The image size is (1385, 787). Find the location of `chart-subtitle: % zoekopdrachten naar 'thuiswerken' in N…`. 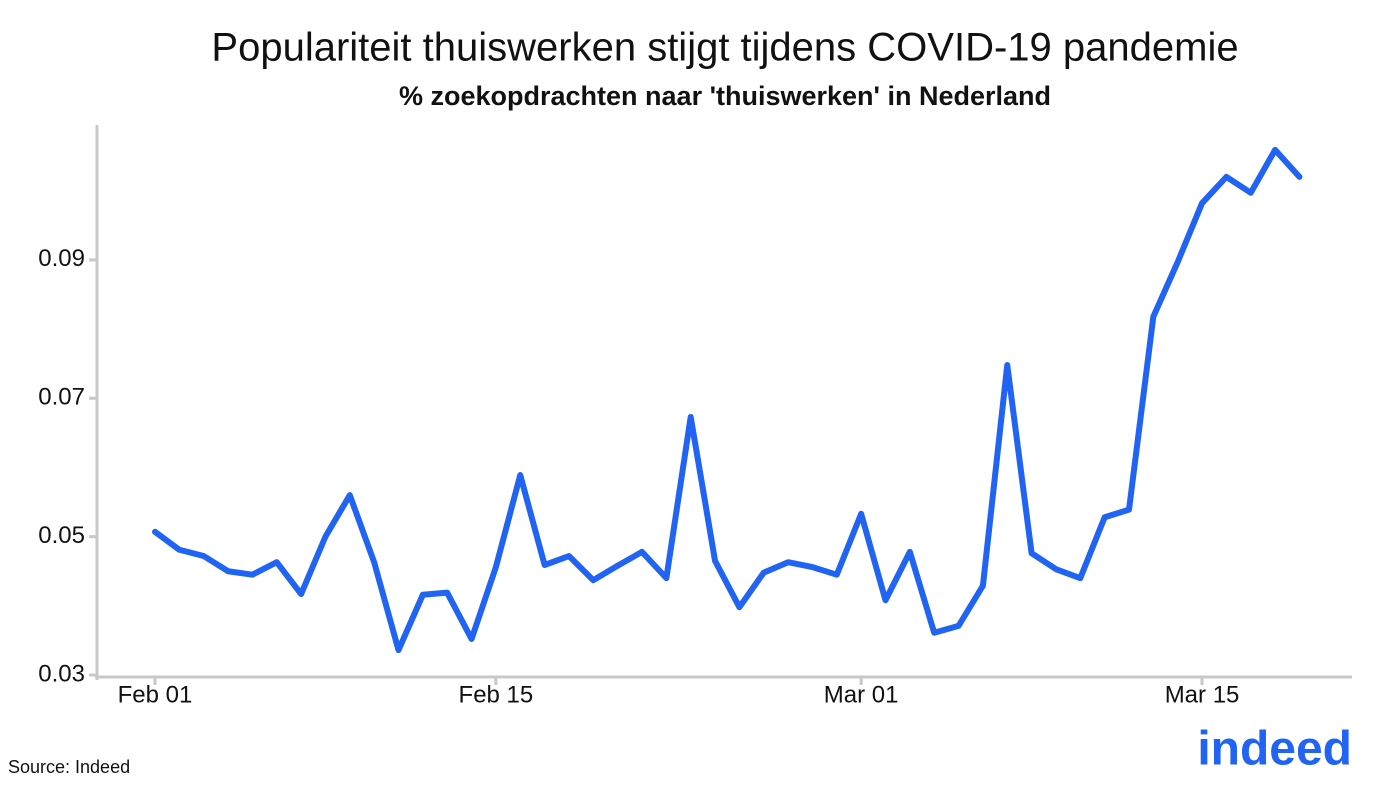

chart-subtitle: % zoekopdrachten naar 'thuiswerken' in N… is located at coordinates (725, 96).